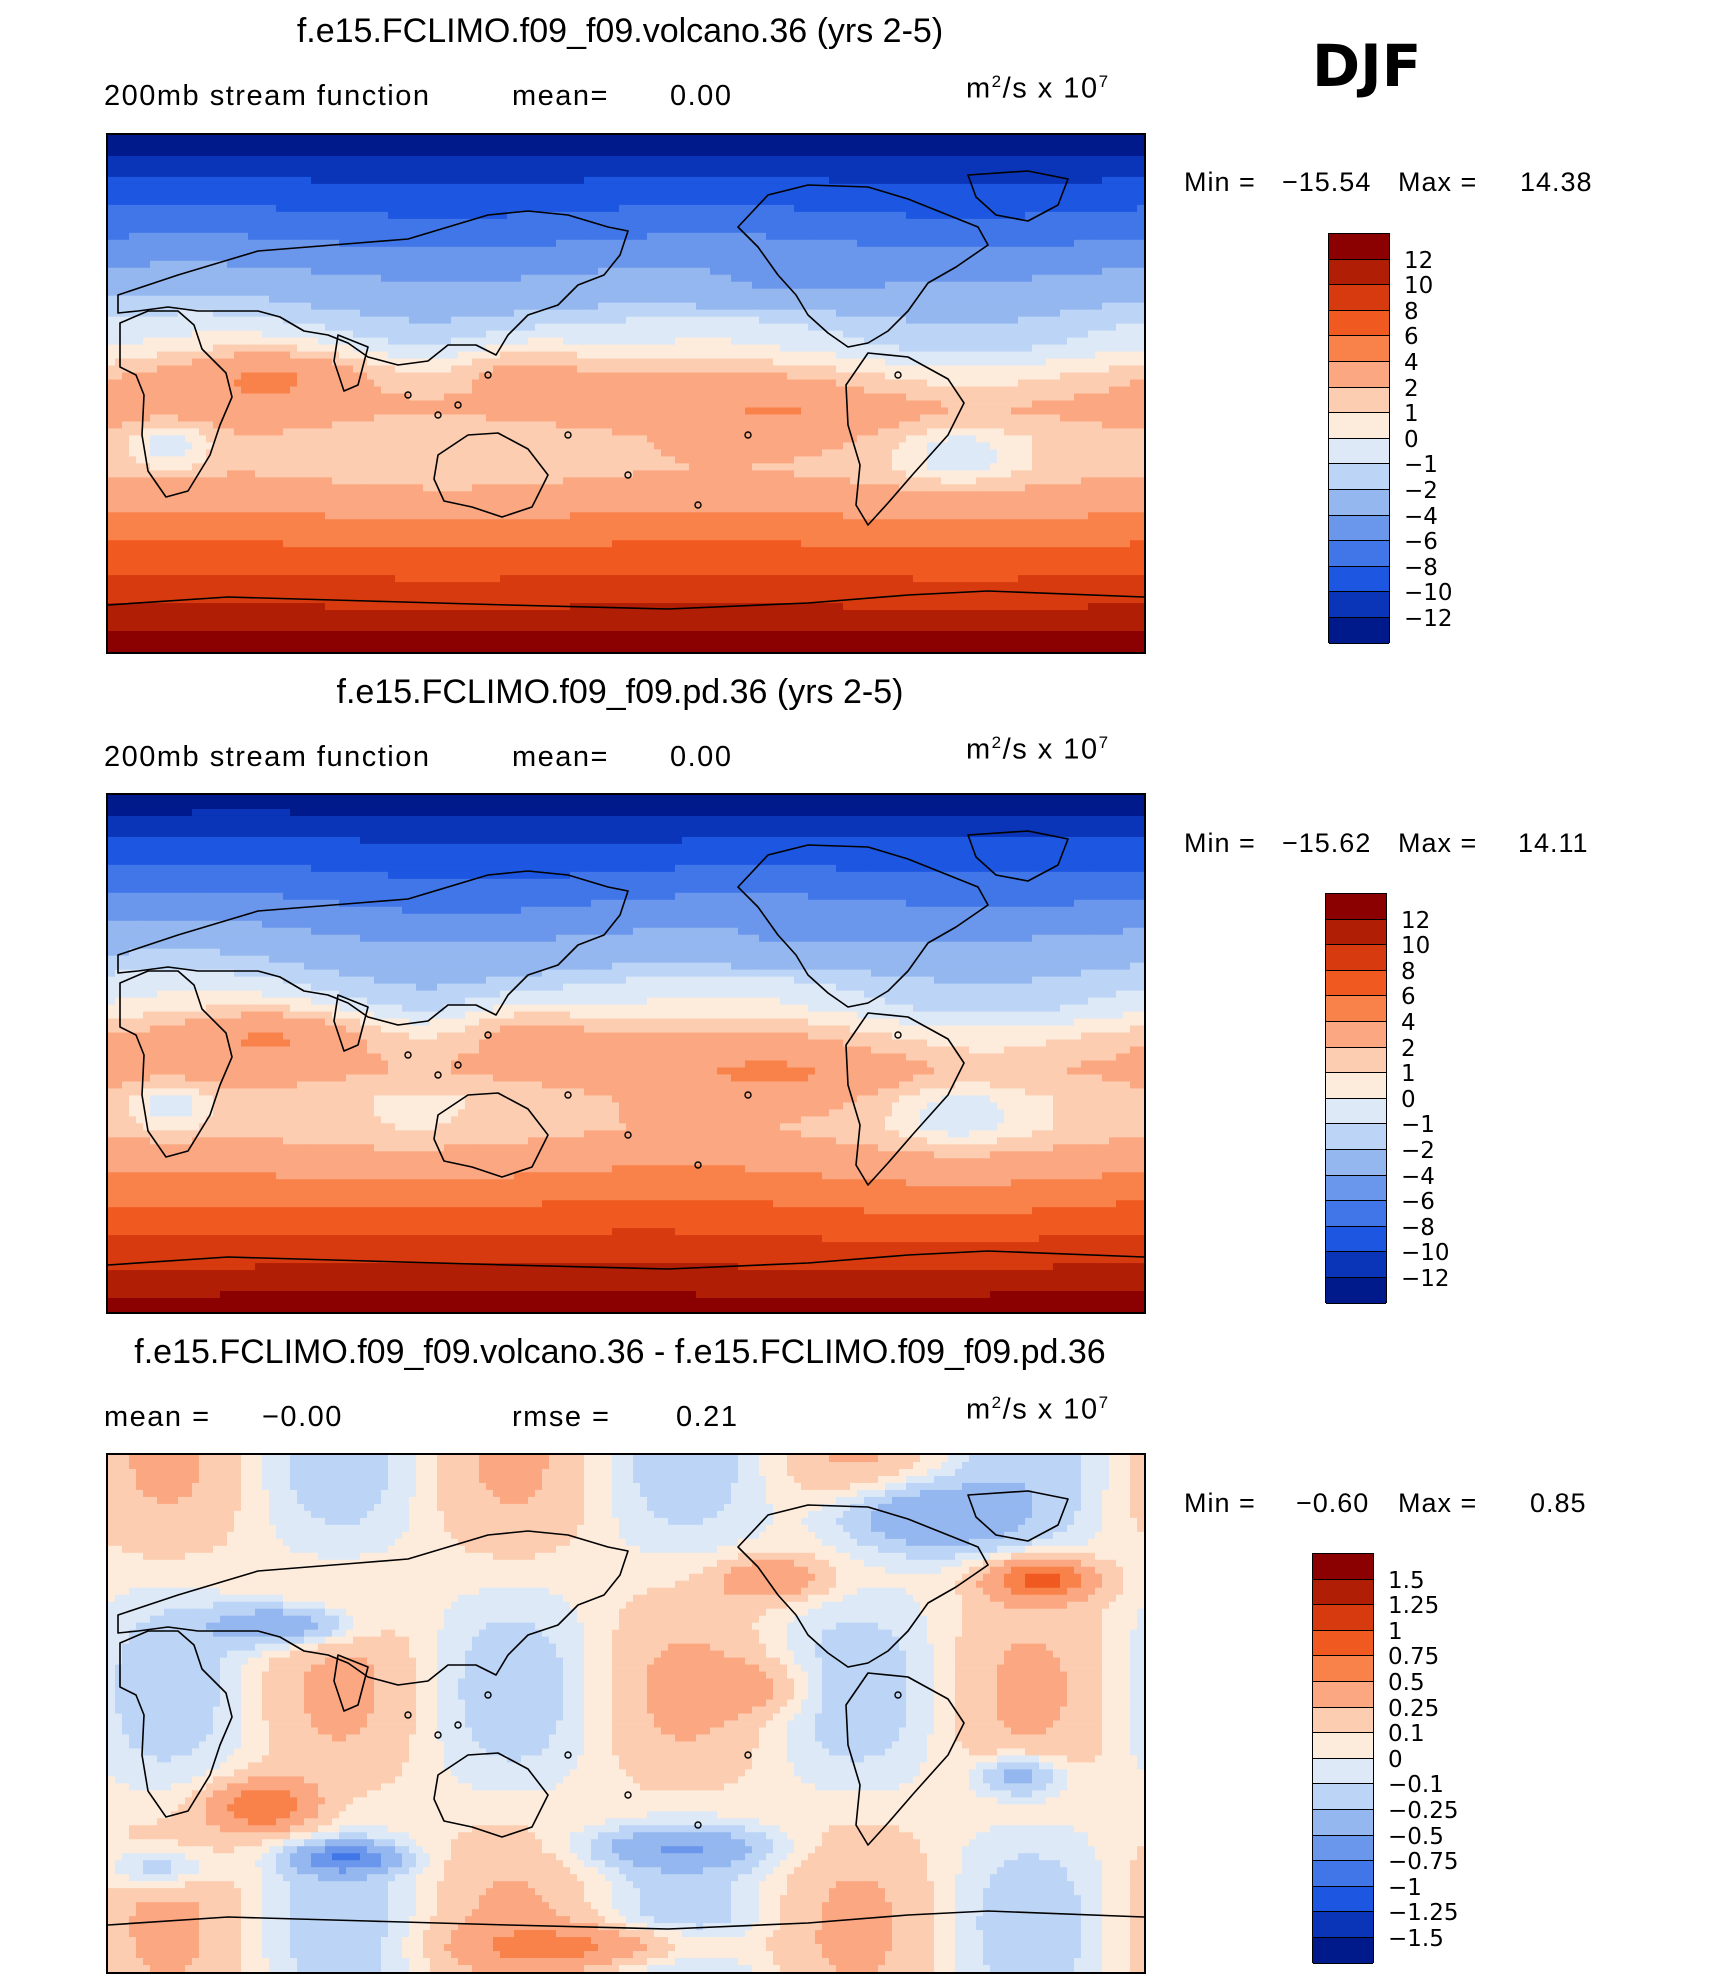 The height and width of the screenshot is (1979, 1710). What do you see at coordinates (267, 757) in the screenshot?
I see `panel-2-variable-label: 200mb stream function` at bounding box center [267, 757].